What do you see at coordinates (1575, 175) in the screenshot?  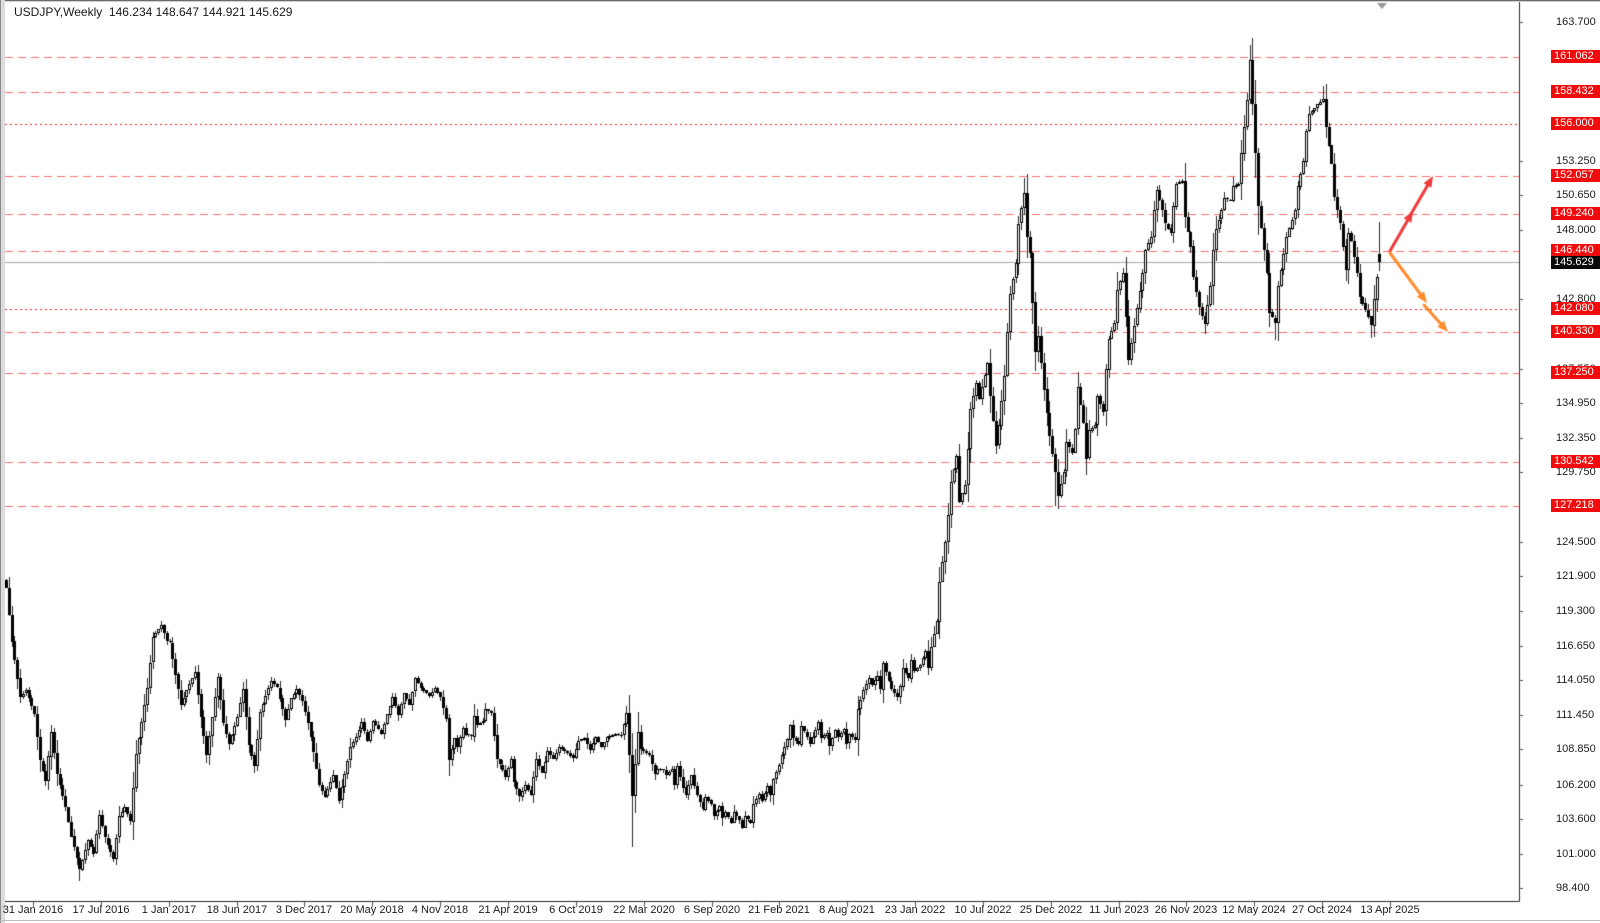 I see `level-price-label: 152.057` at bounding box center [1575, 175].